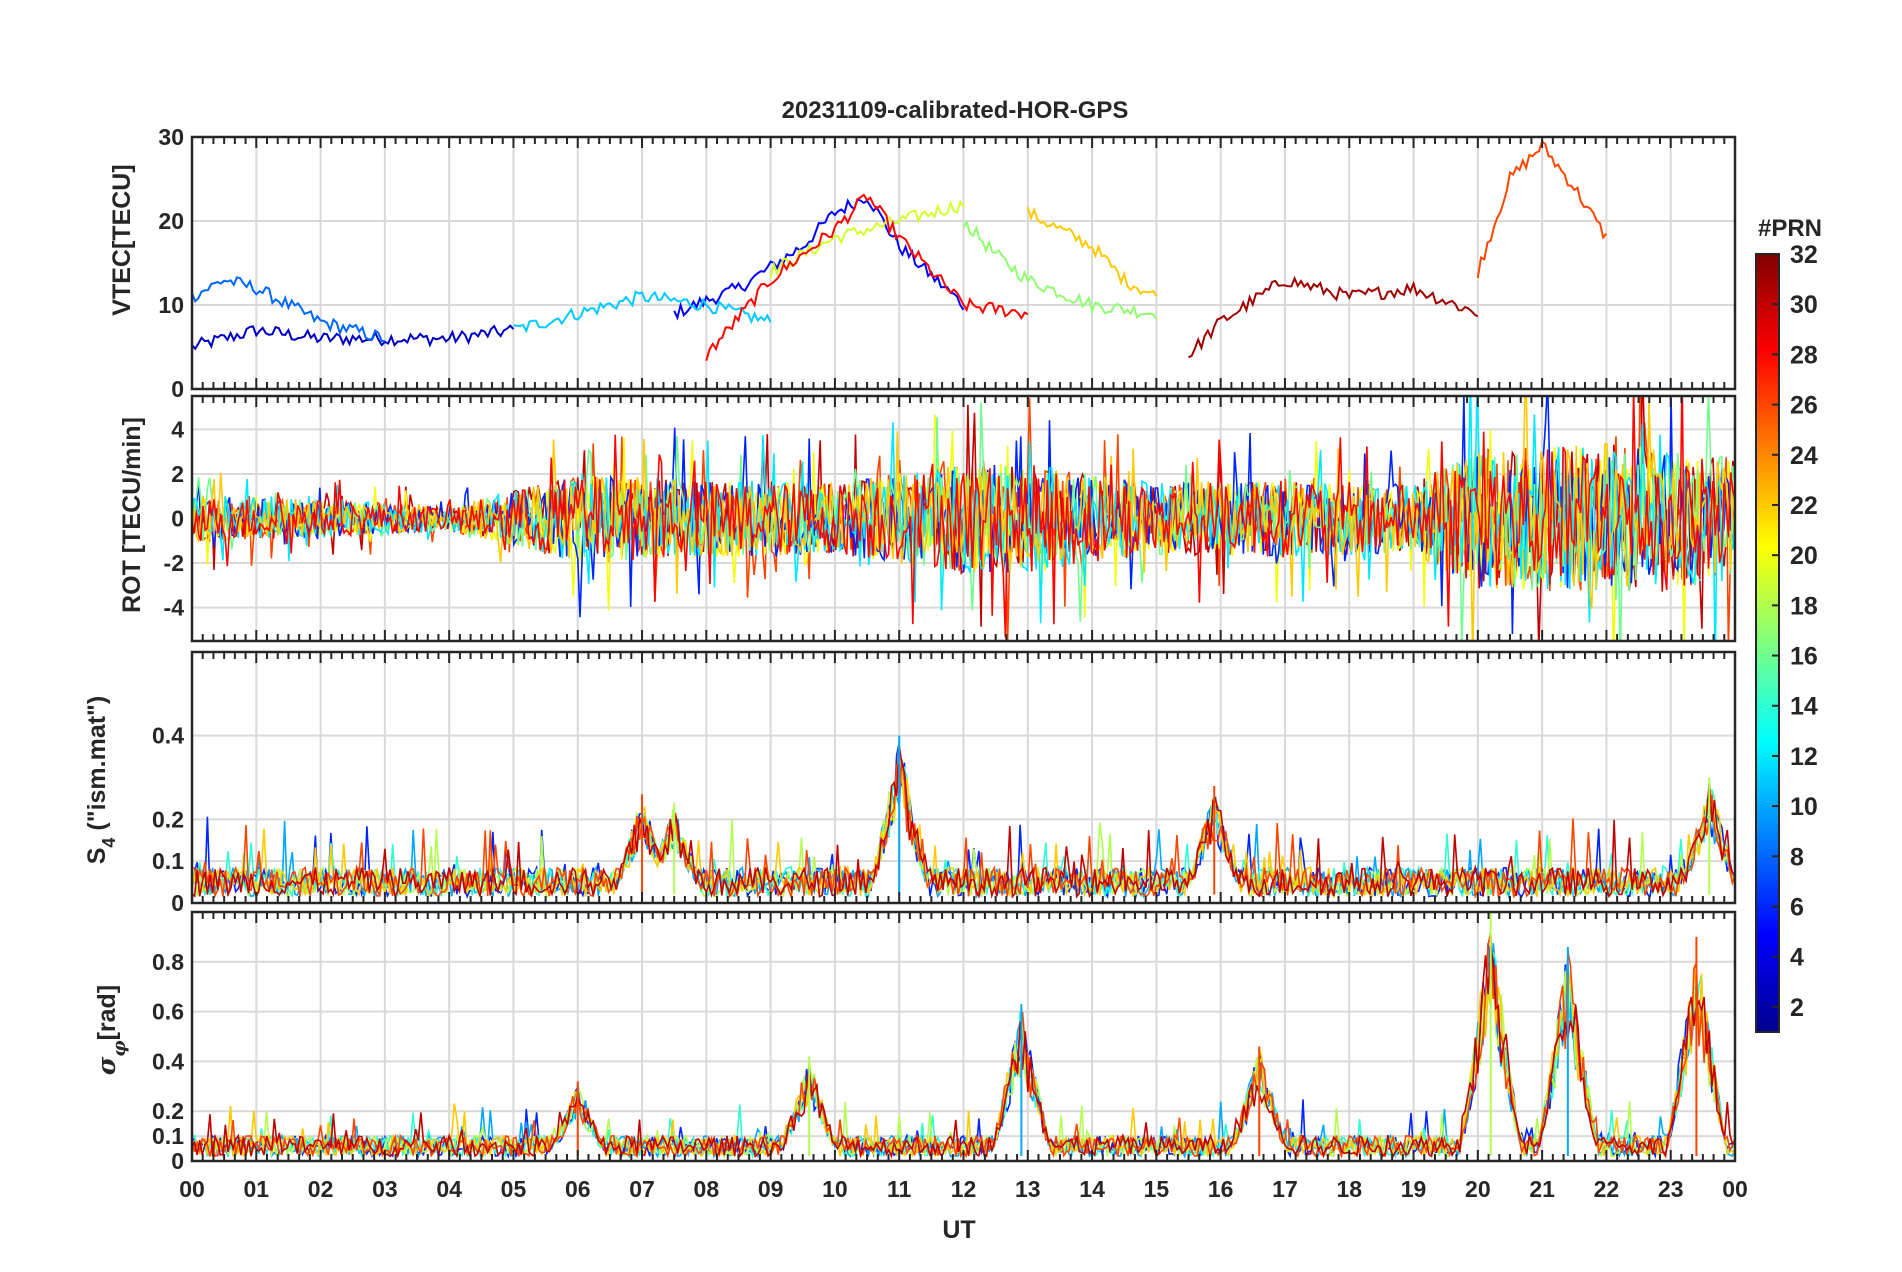 This screenshot has height=1272, width=1902. What do you see at coordinates (256, 1189) in the screenshot?
I see `x-tick-label: 01` at bounding box center [256, 1189].